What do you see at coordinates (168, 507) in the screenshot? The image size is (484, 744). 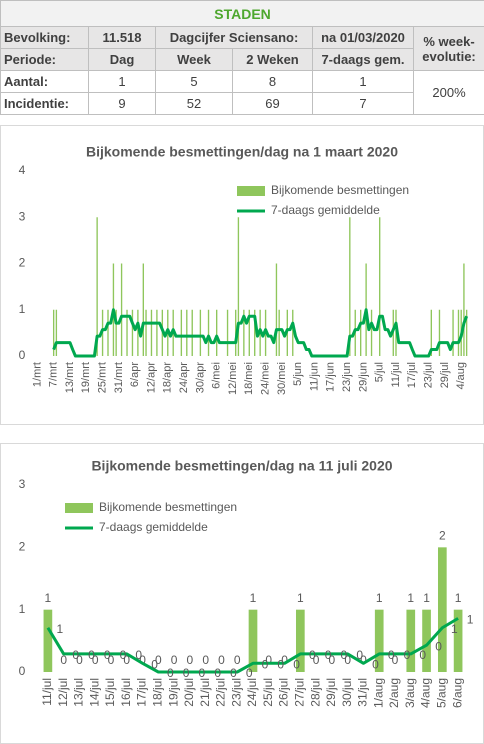 I see `legend-label: Bijkomende besmettingen` at bounding box center [168, 507].